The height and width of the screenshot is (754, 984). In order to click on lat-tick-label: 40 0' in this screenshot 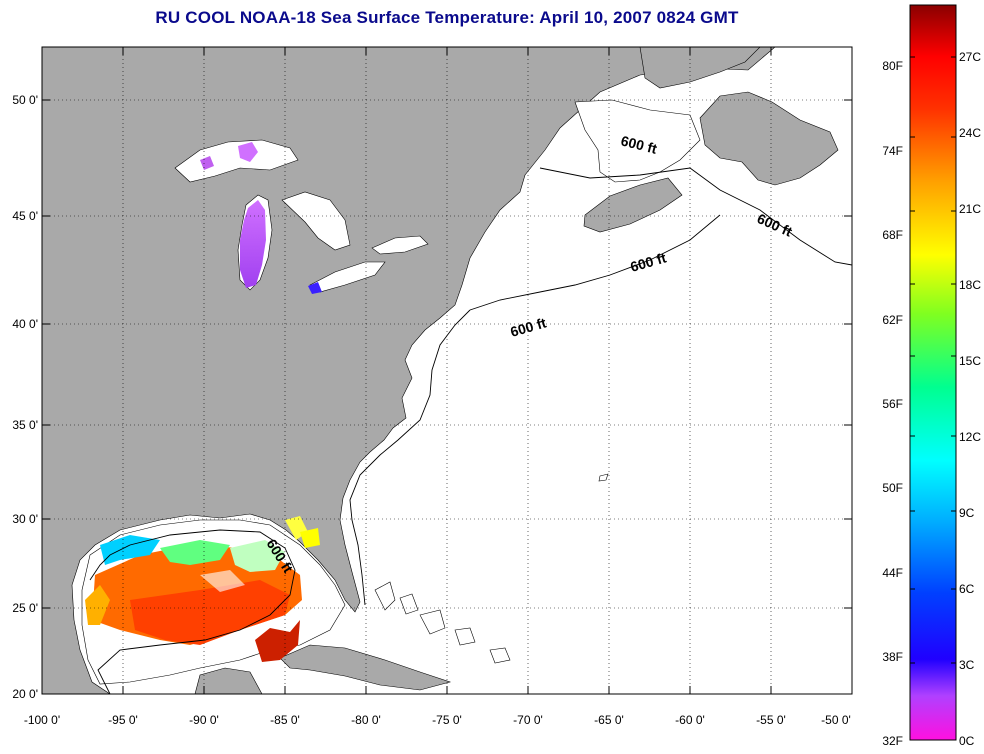, I will do `click(25, 324)`.